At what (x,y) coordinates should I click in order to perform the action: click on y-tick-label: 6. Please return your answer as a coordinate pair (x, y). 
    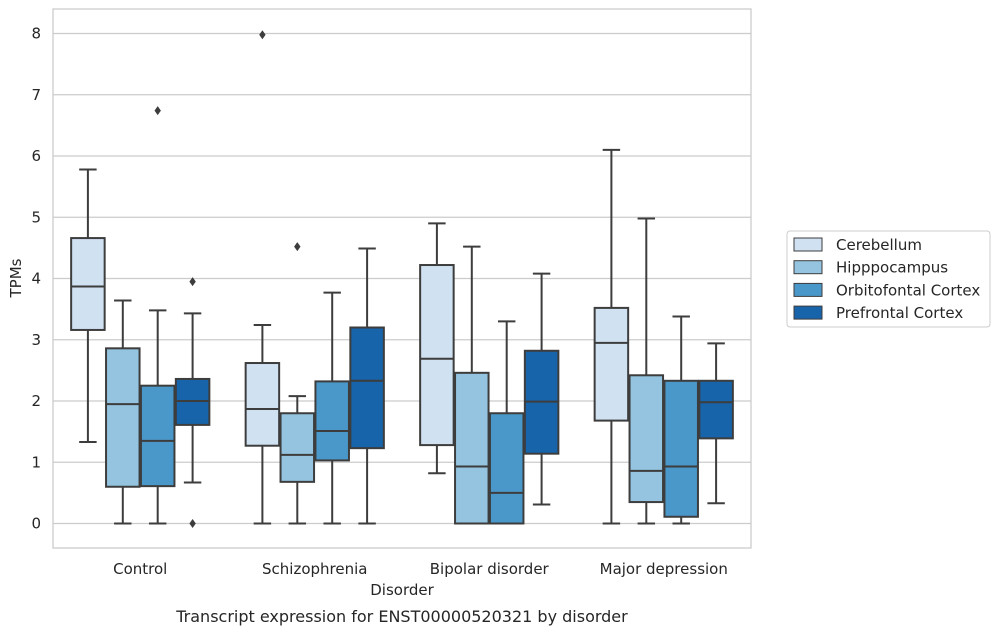
    Looking at the image, I should click on (36, 156).